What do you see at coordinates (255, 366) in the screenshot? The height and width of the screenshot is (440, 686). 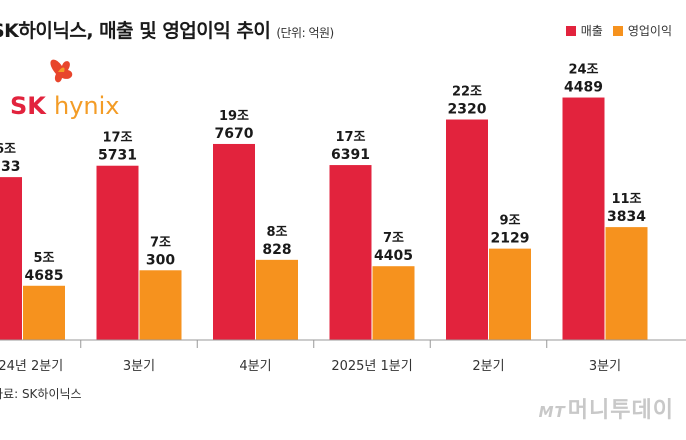 I see `x-tick-label: 4분기` at bounding box center [255, 366].